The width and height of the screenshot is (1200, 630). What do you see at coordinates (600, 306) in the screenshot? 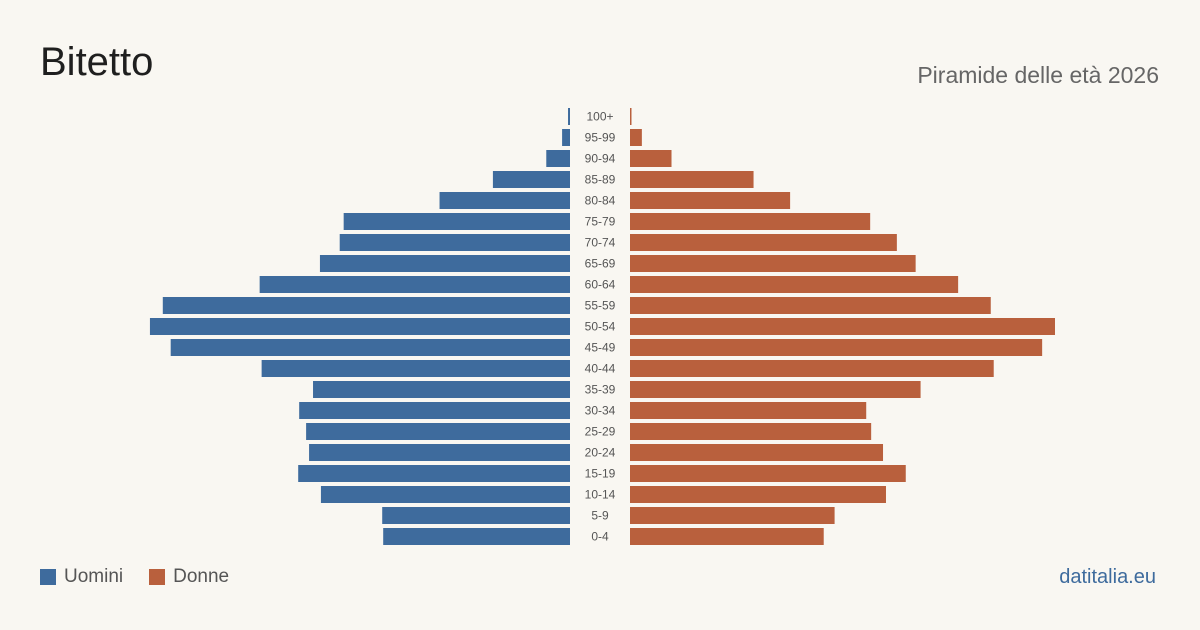
I see `age-label-55-59: 55-59` at bounding box center [600, 306].